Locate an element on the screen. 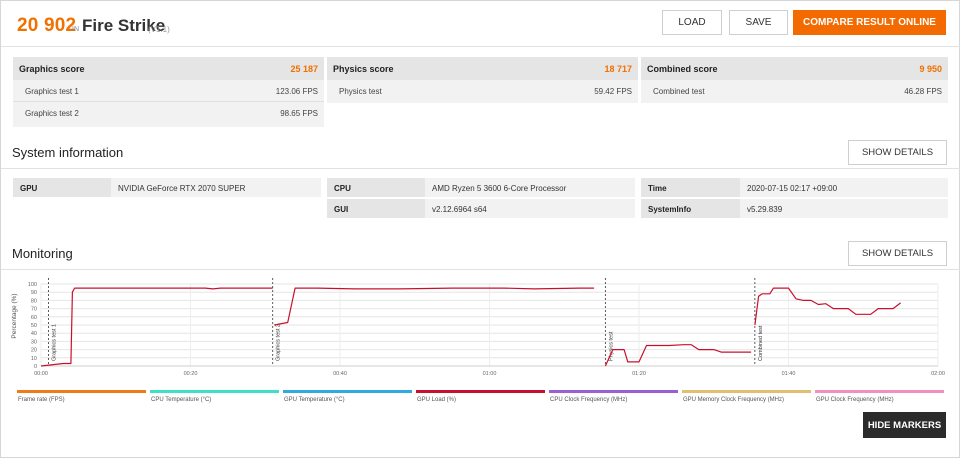  combined-score-header: Combined score 9 950 is located at coordinates (794, 68).